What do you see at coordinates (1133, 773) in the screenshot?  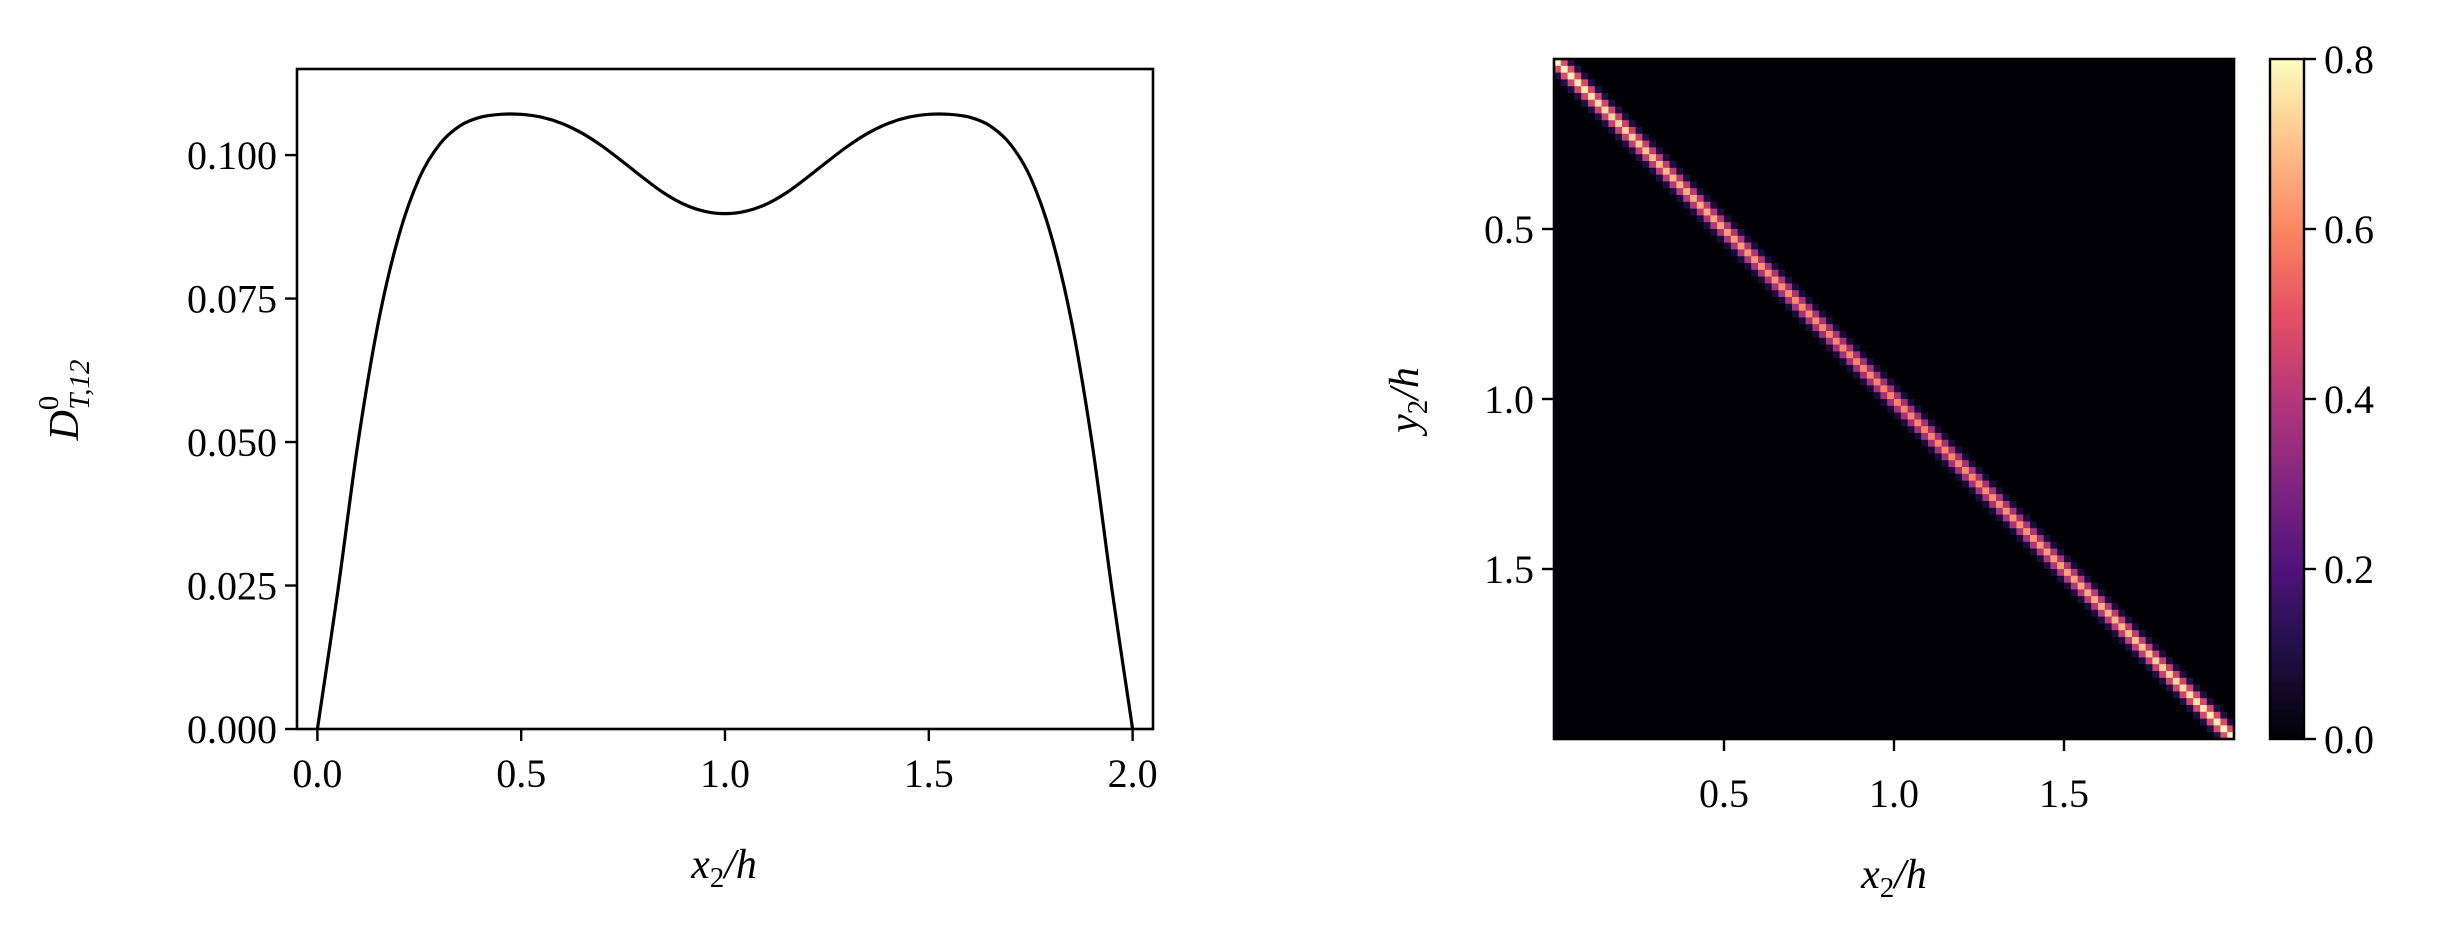 I see `left-x-tick-label: 2.0` at bounding box center [1133, 773].